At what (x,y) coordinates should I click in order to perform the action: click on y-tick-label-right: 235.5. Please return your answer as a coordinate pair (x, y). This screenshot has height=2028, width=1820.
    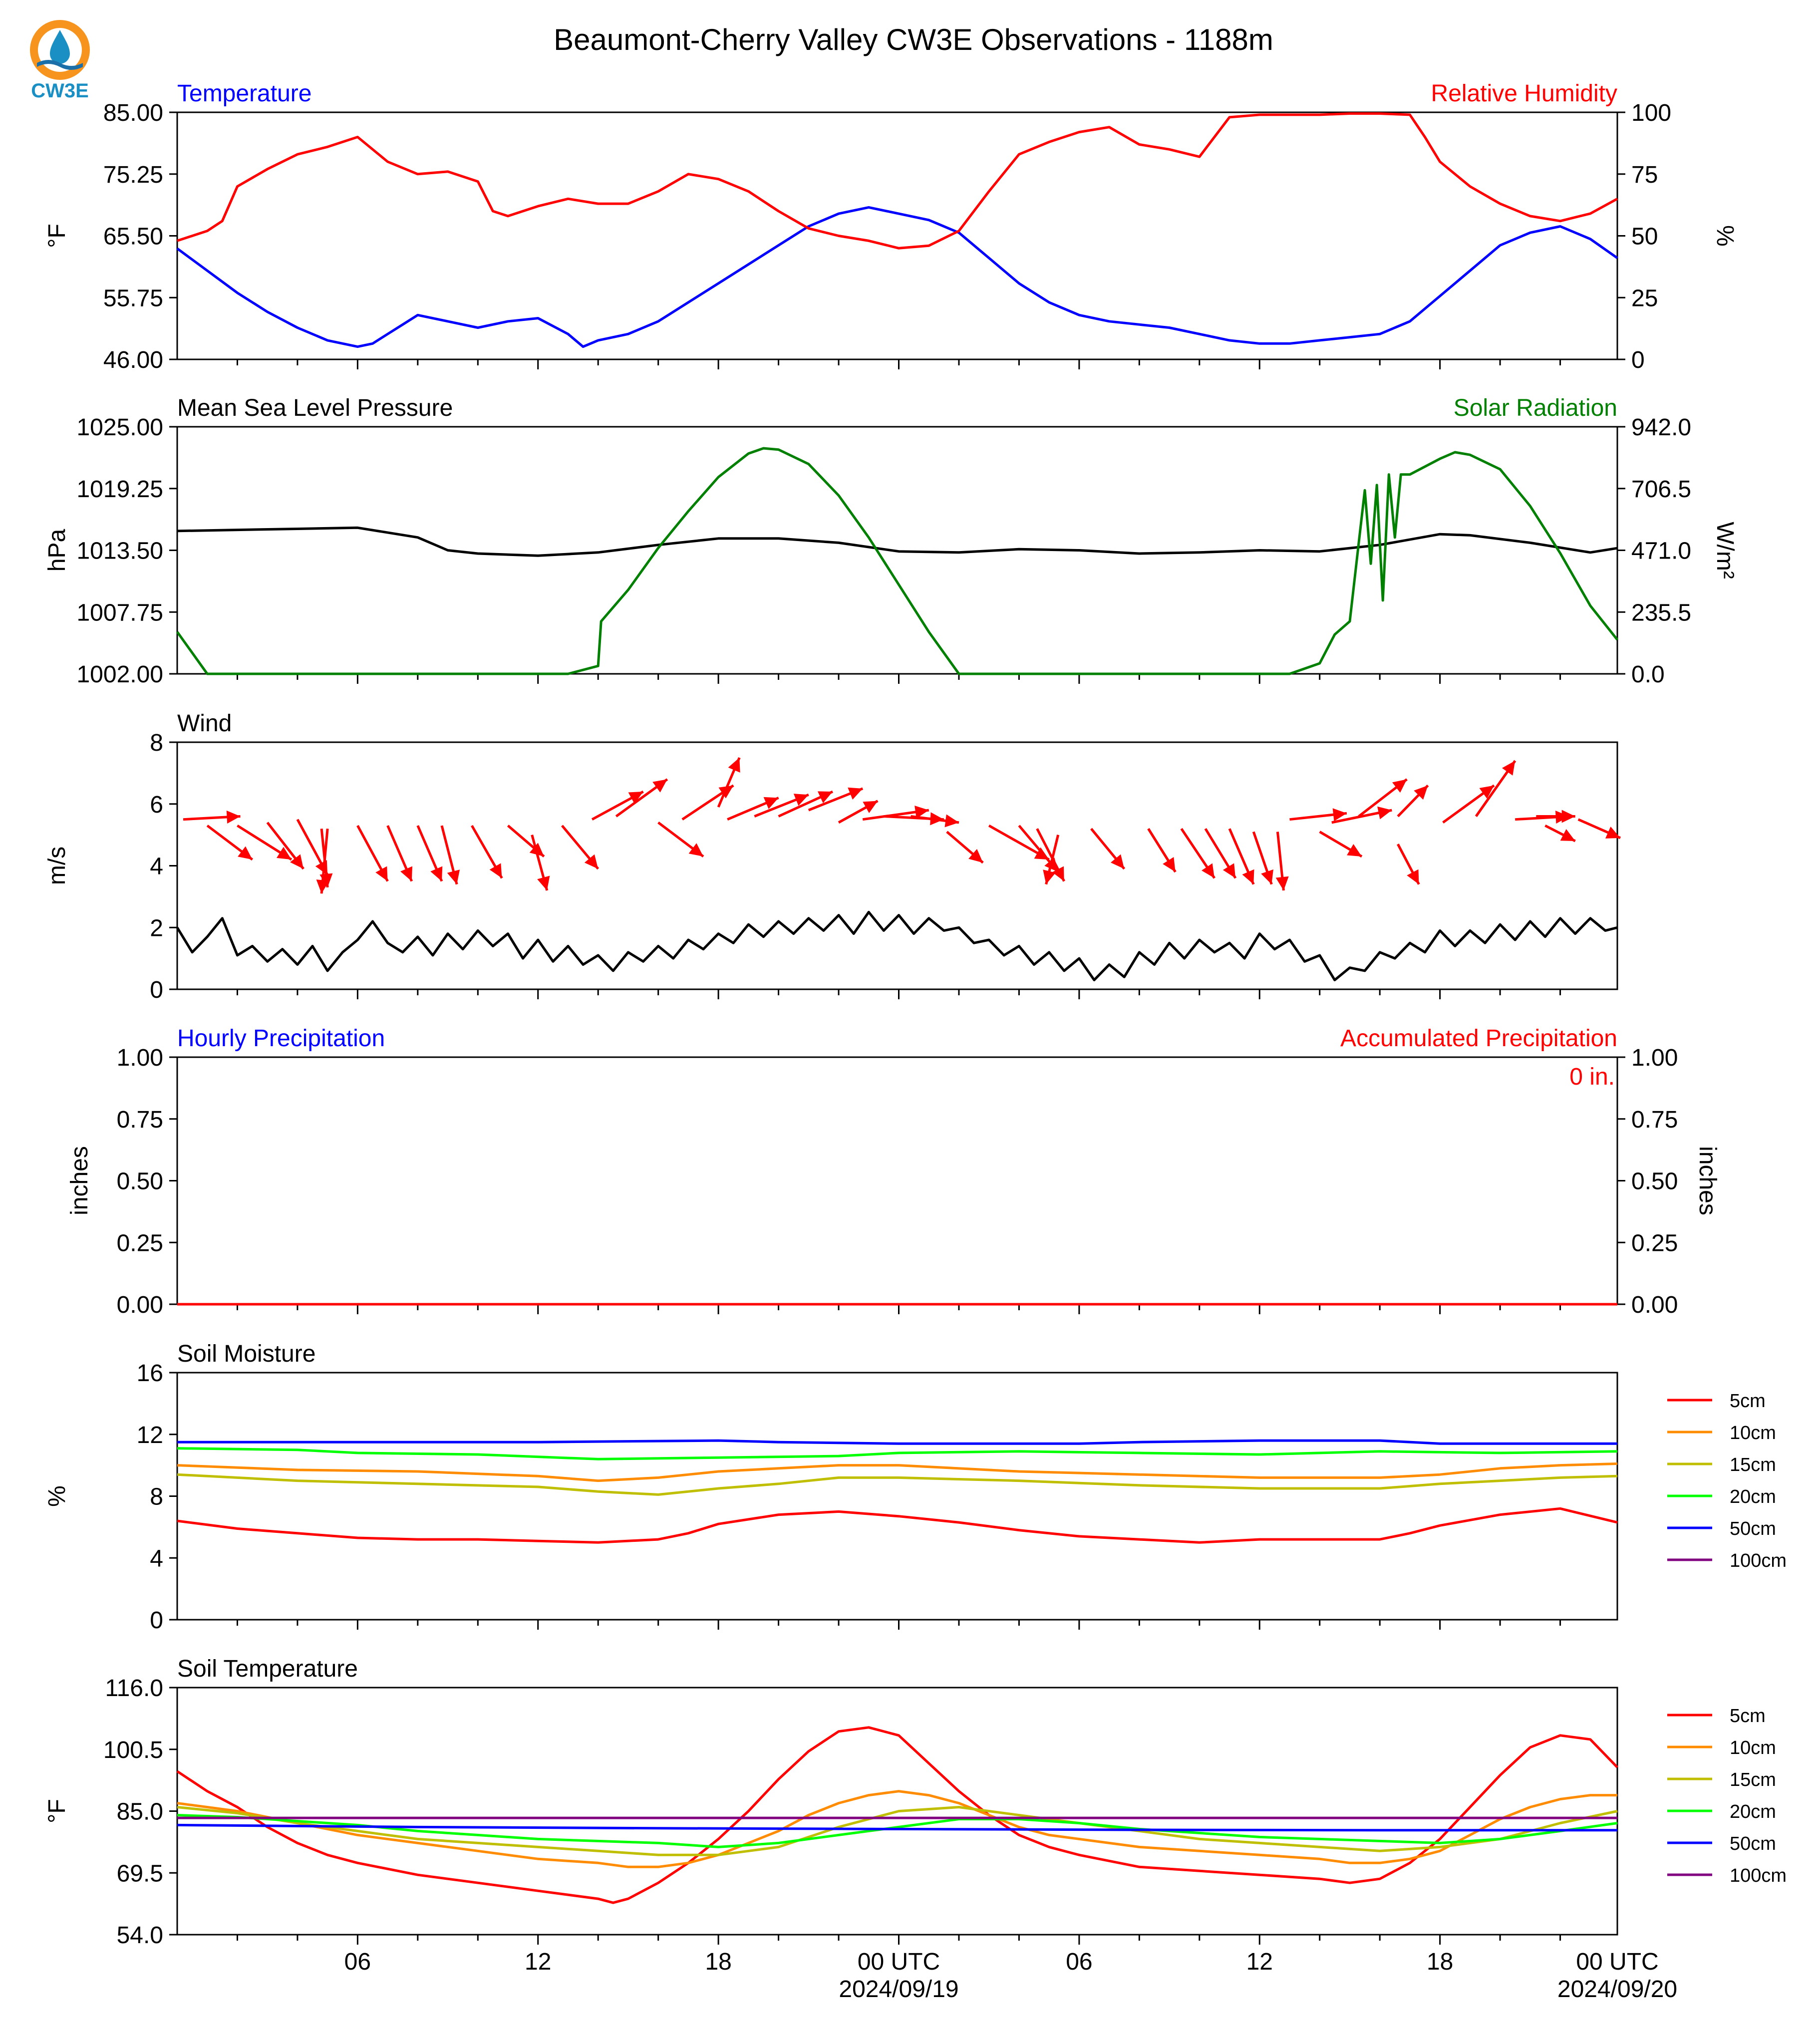
    Looking at the image, I should click on (1661, 612).